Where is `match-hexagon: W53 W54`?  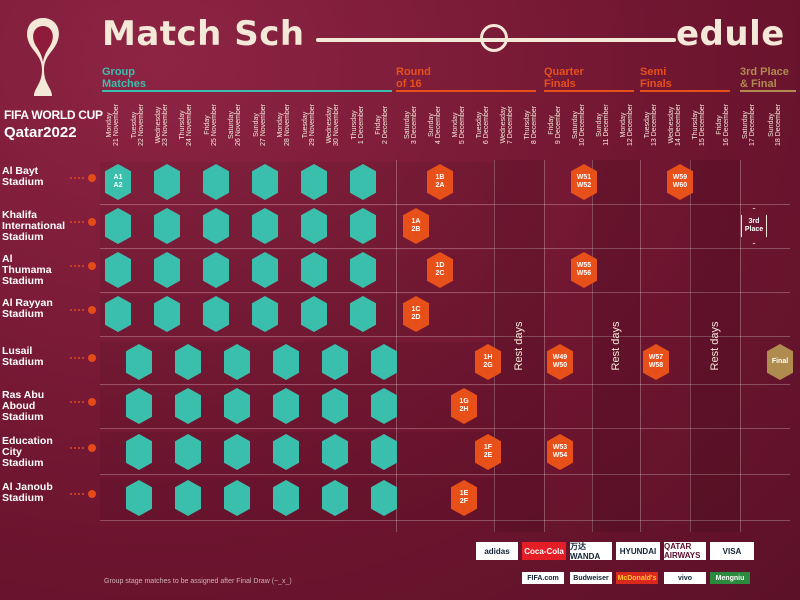 match-hexagon: W53 W54 is located at coordinates (560, 452).